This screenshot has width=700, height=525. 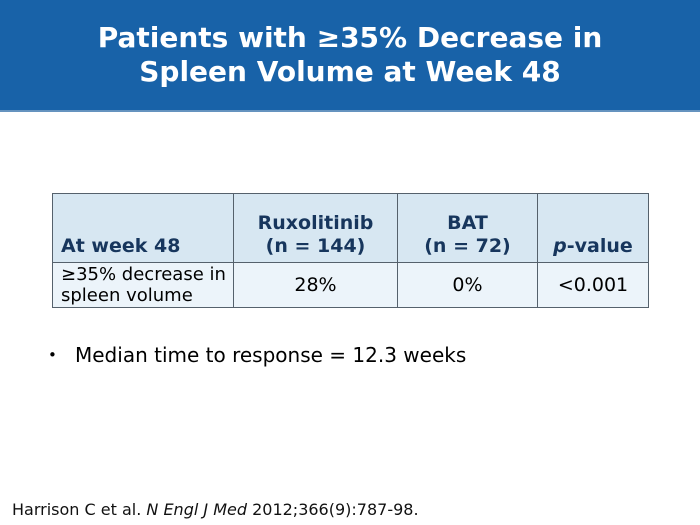 What do you see at coordinates (315, 285) in the screenshot?
I see `ruxolitinib-value-cell: 28%` at bounding box center [315, 285].